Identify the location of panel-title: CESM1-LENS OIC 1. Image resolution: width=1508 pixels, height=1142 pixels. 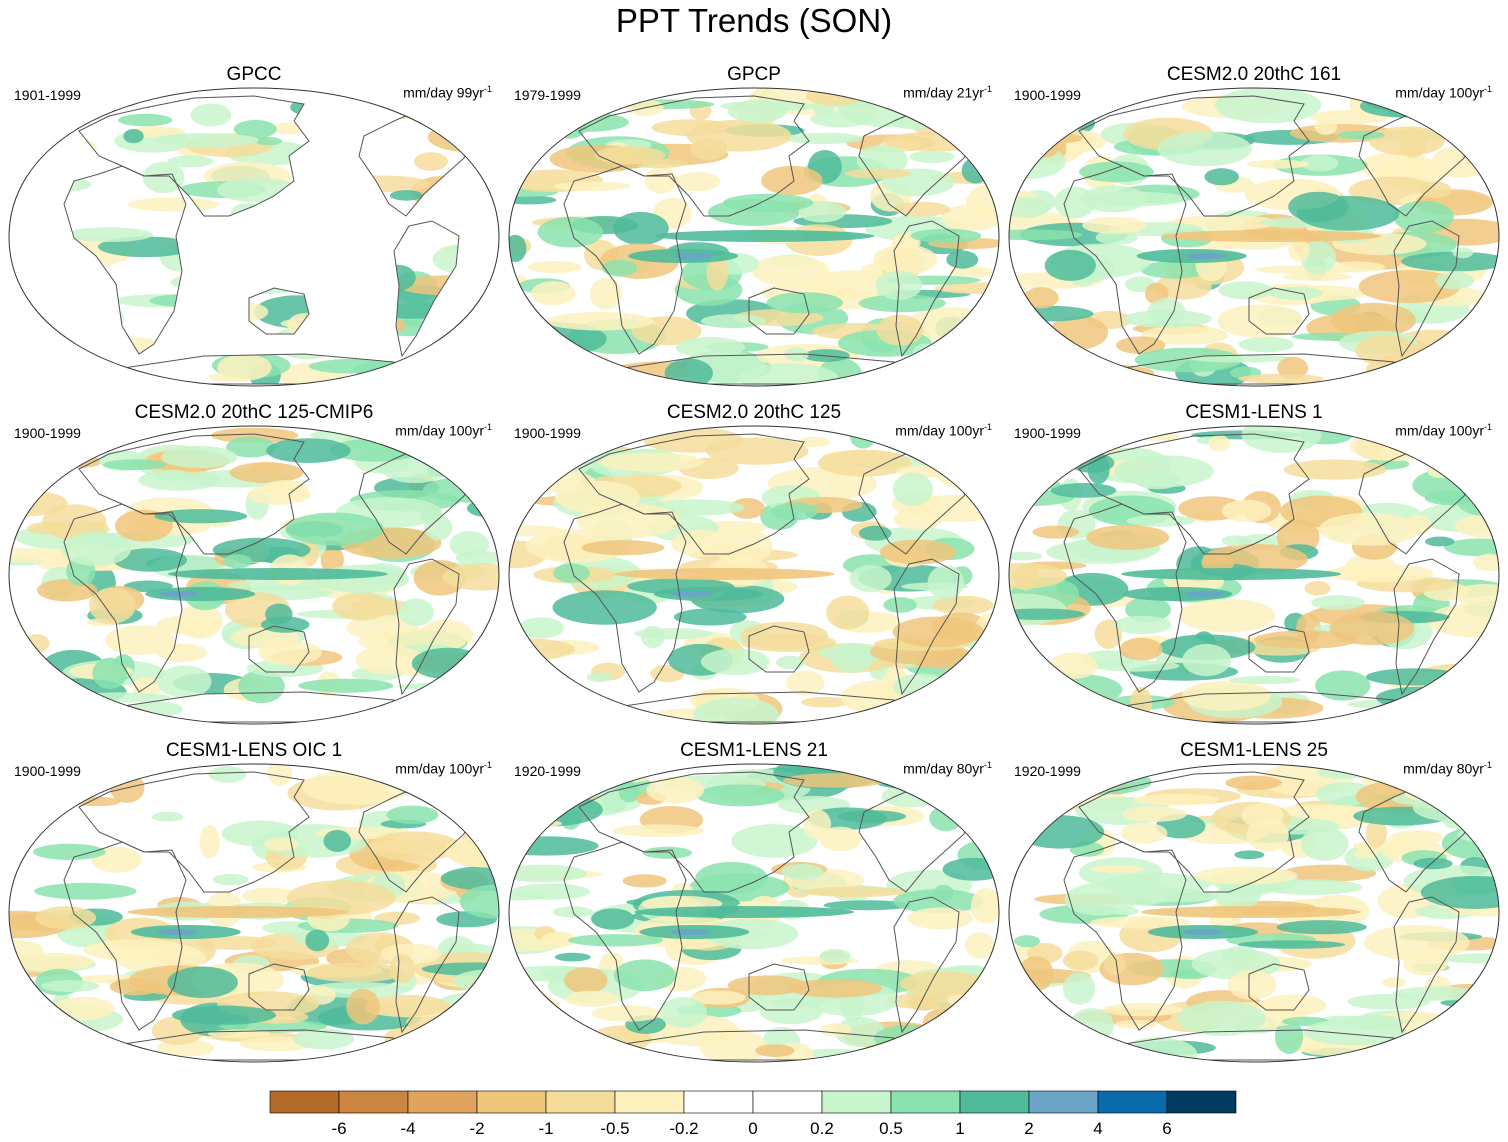
(254, 750).